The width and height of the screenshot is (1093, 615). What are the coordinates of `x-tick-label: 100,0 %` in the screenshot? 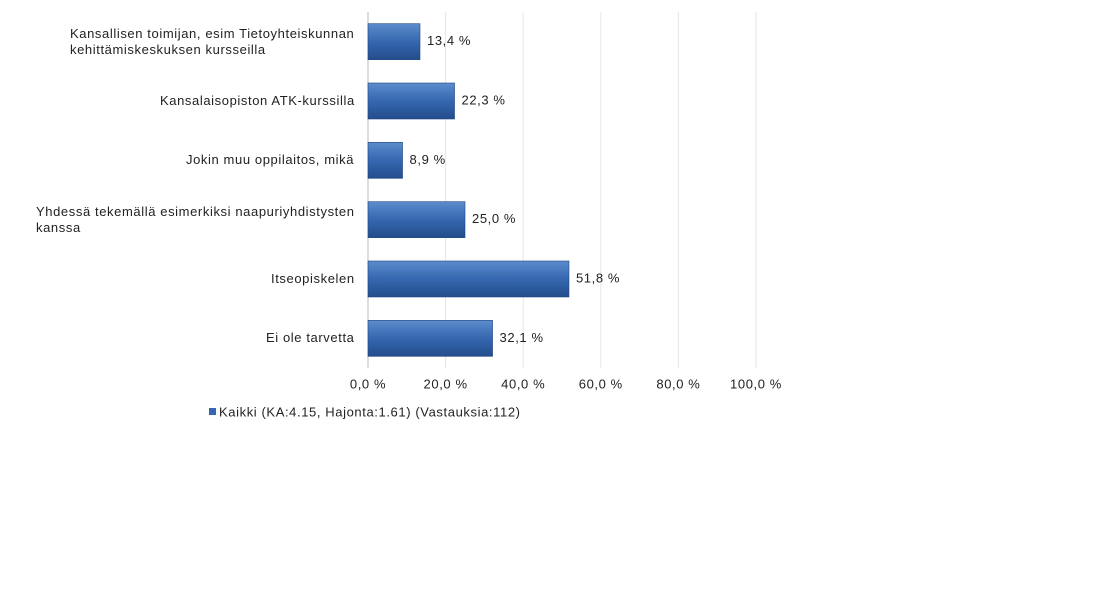 It's located at (756, 383).